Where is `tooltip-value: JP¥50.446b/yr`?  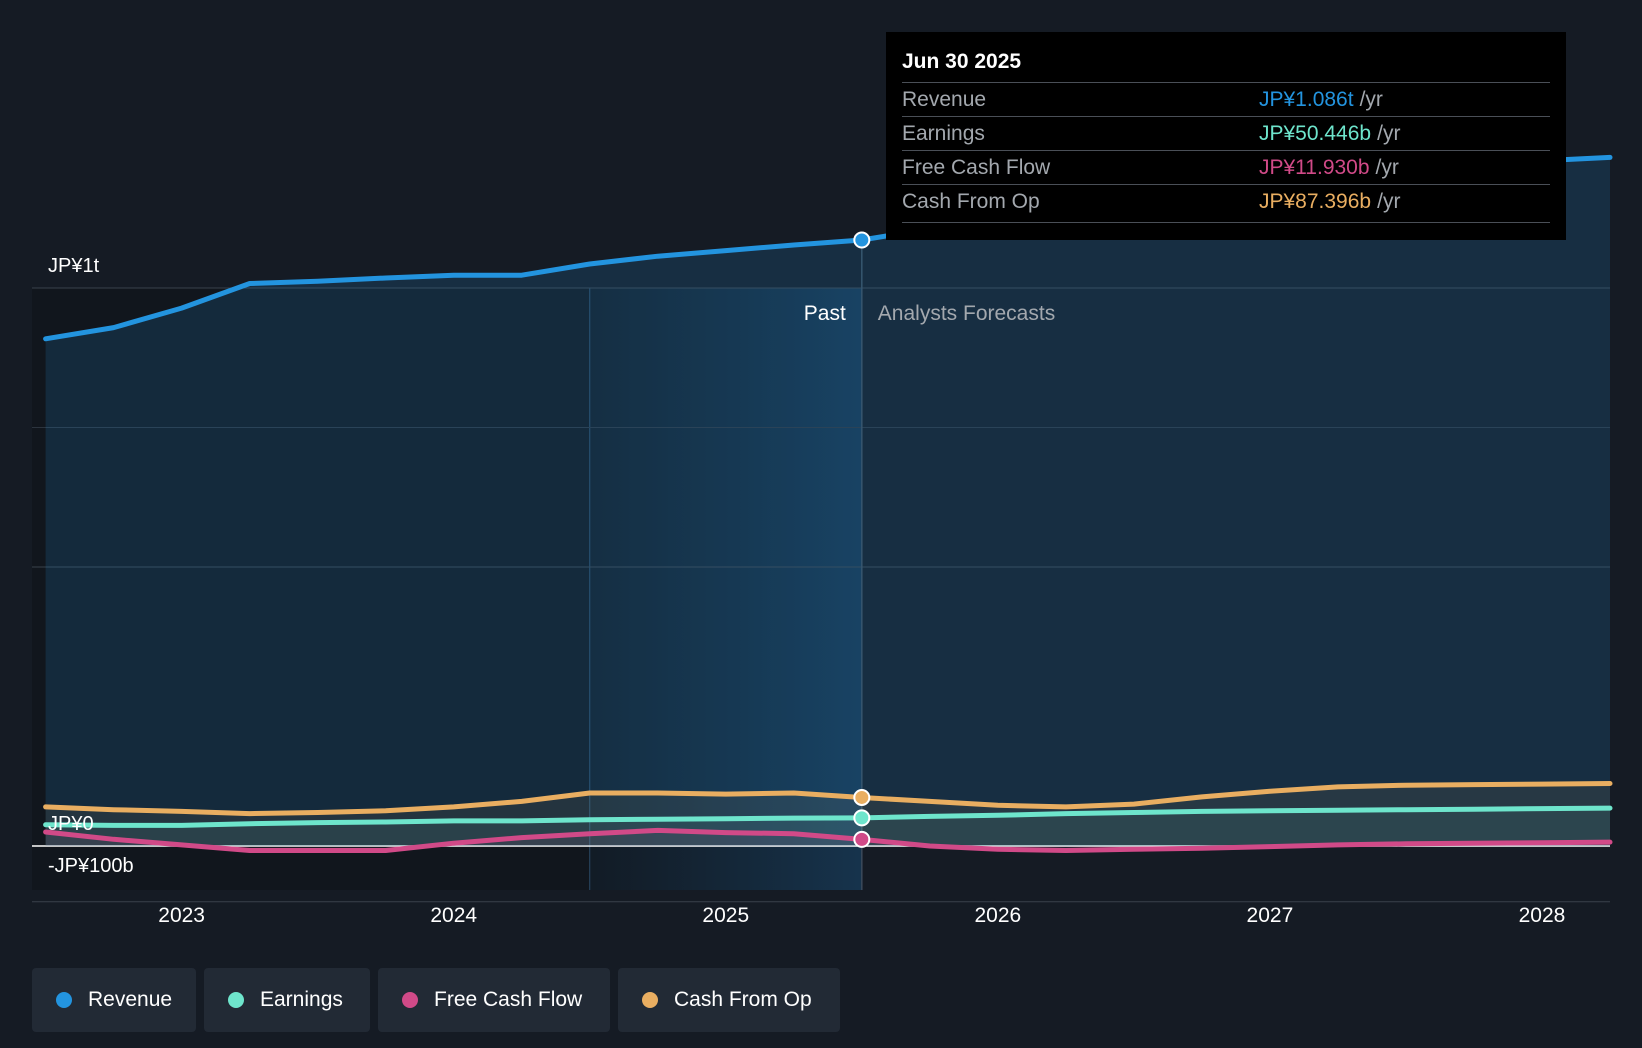
tooltip-value: JP¥50.446b/yr is located at coordinates (1330, 133).